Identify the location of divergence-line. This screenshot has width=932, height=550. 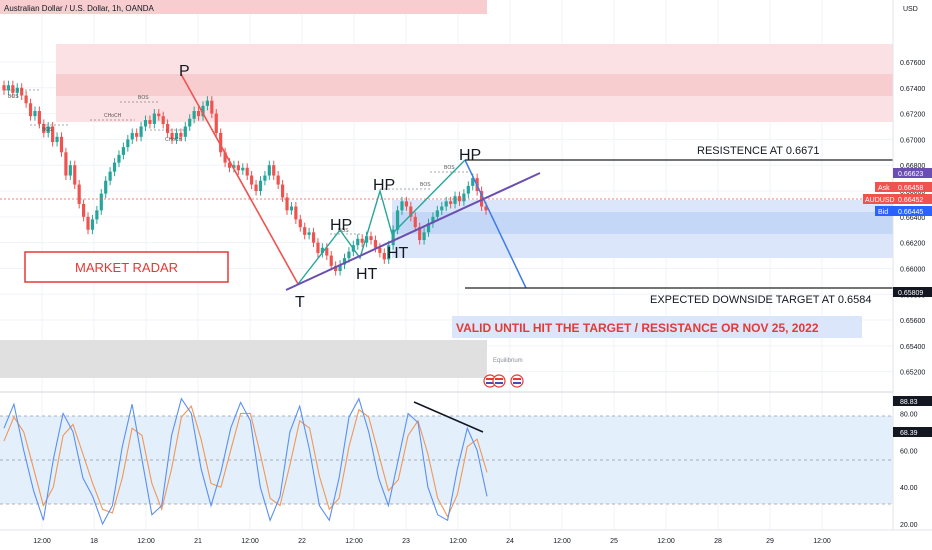
(448, 417).